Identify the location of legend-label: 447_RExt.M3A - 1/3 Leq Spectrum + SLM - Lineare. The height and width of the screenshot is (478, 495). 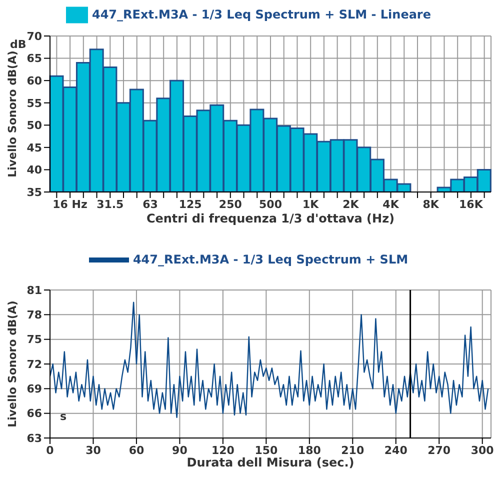
(261, 14).